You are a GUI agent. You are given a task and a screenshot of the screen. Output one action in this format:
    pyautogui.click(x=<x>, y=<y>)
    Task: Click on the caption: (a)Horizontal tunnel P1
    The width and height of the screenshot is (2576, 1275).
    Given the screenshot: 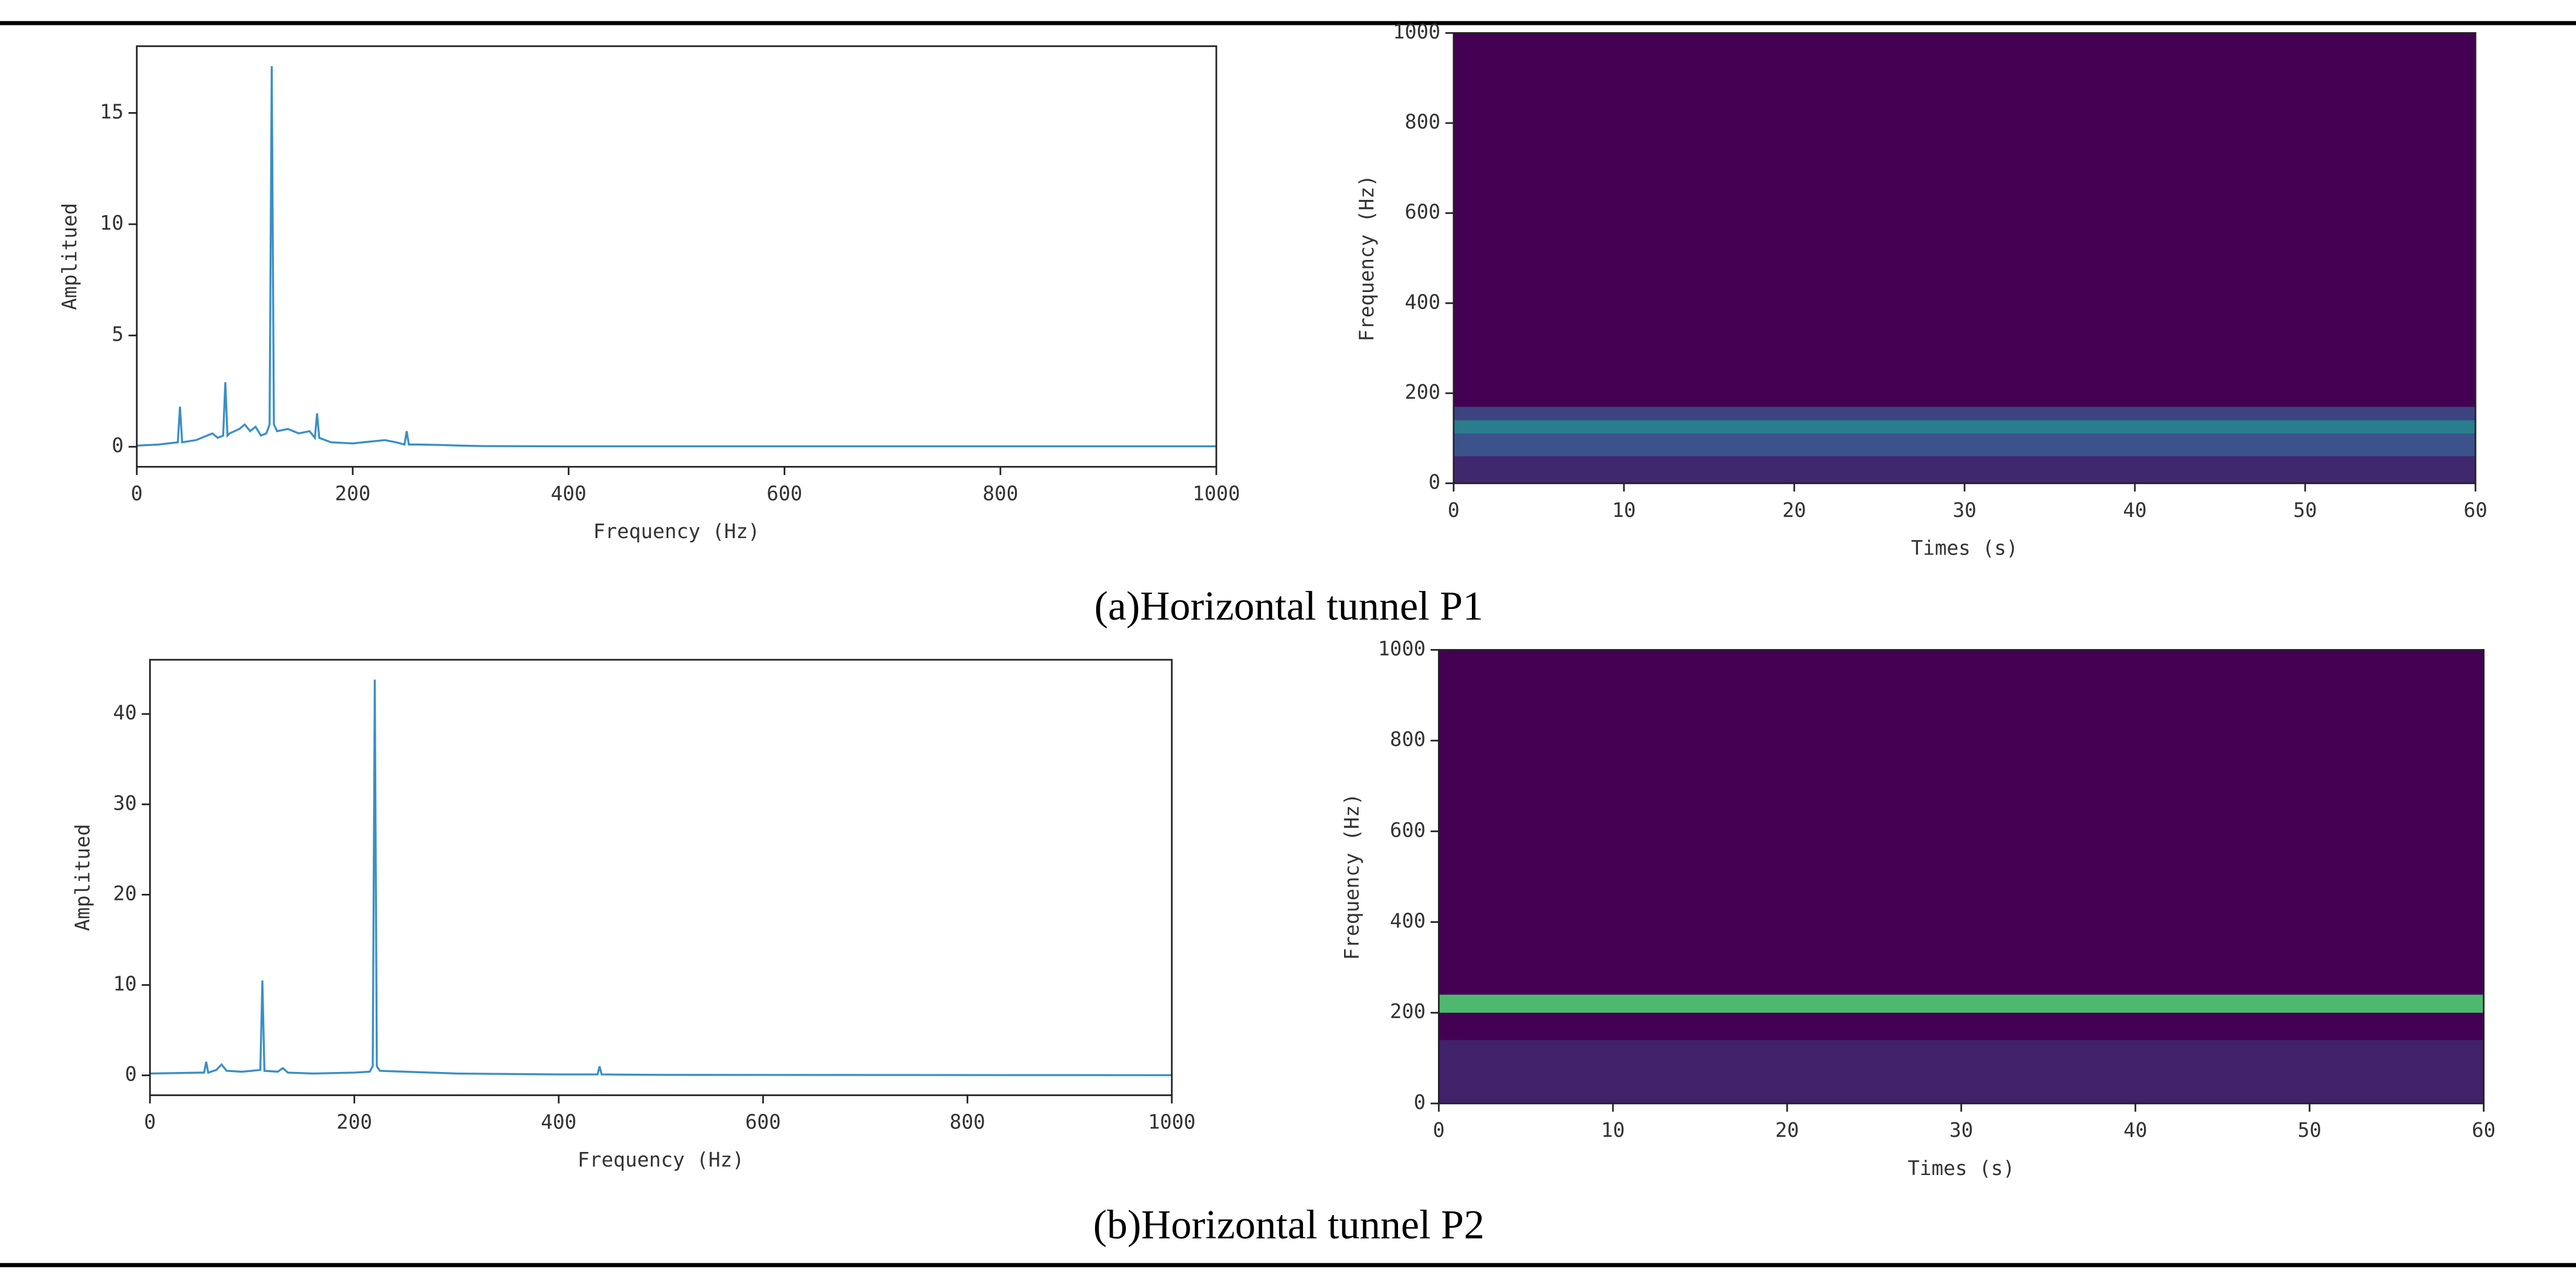 What is the action you would take?
    pyautogui.click(x=1288, y=606)
    